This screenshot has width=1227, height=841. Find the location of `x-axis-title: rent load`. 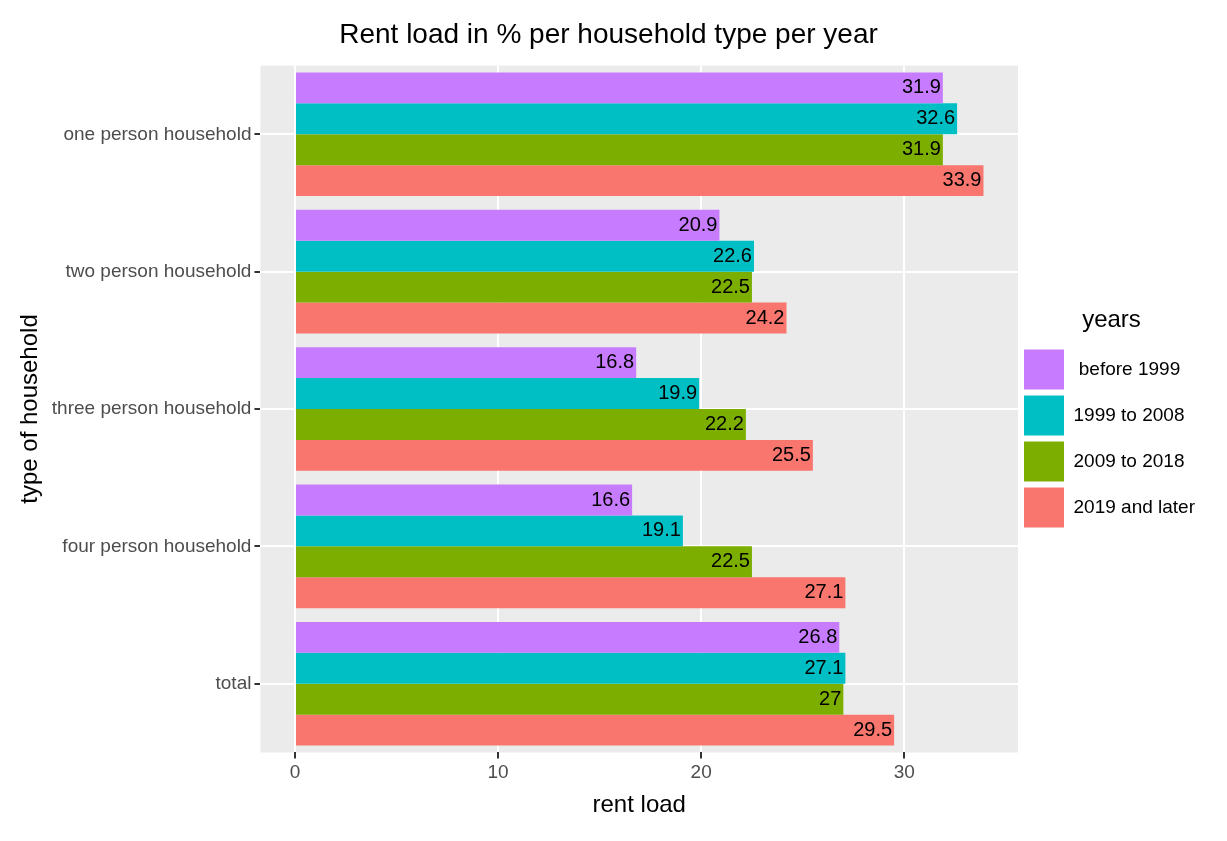

x-axis-title: rent load is located at coordinates (639, 804).